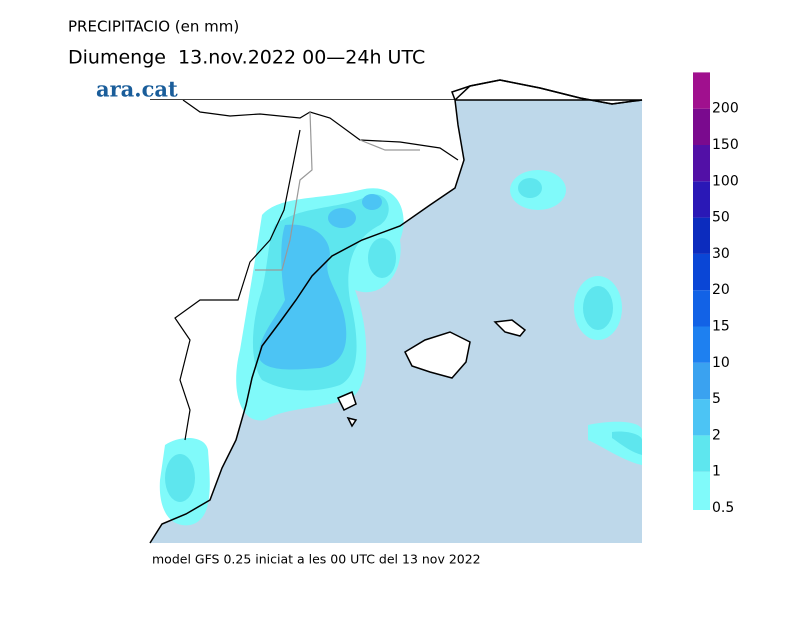 The height and width of the screenshot is (617, 800). What do you see at coordinates (153, 27) in the screenshot?
I see `title: PRECIPITACIO (en mm)` at bounding box center [153, 27].